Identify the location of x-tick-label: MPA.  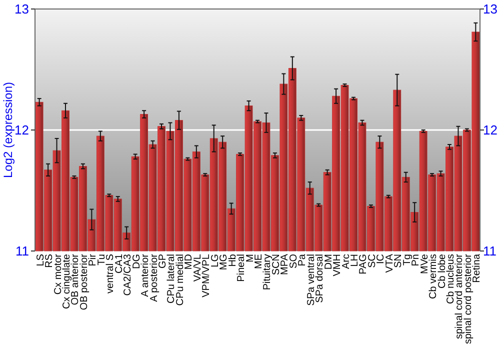
(285, 264).